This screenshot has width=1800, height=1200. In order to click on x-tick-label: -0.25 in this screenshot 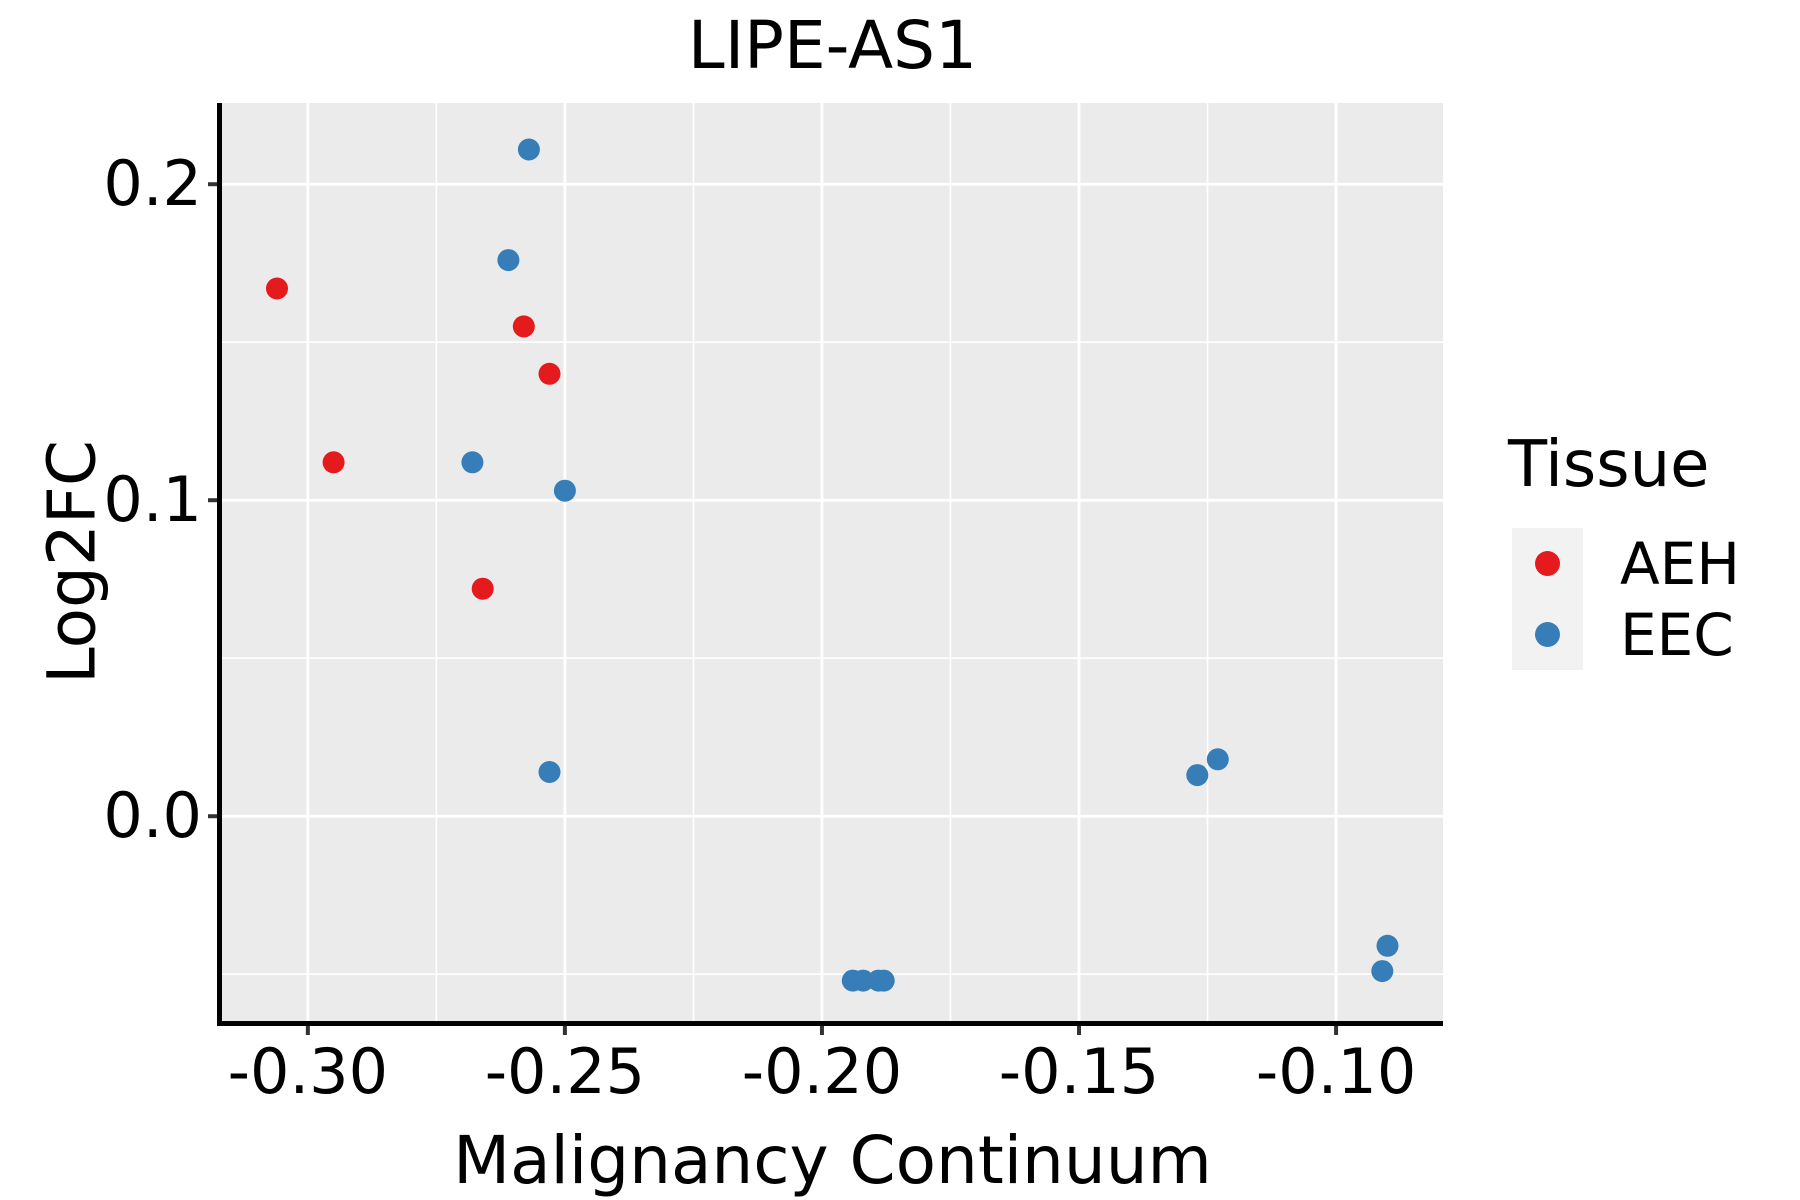, I will do `click(565, 1071)`.